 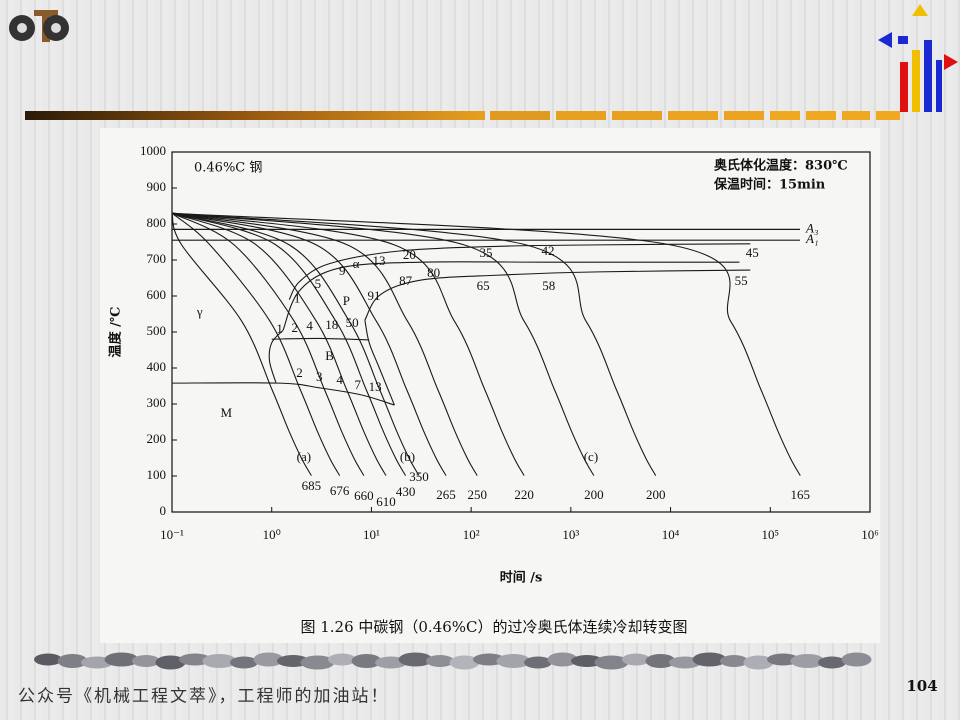 What do you see at coordinates (409, 254) in the screenshot?
I see `annotation: 20` at bounding box center [409, 254].